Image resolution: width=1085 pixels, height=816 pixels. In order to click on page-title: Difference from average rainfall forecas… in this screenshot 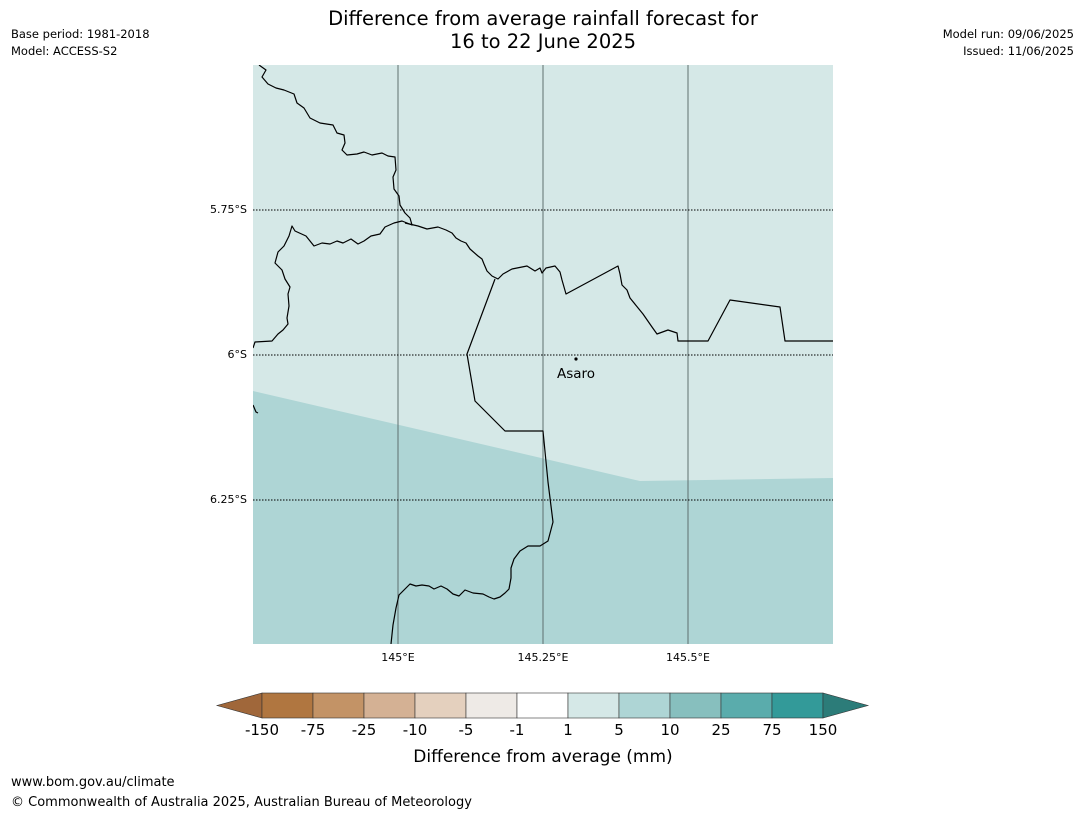, I will do `click(543, 30)`.